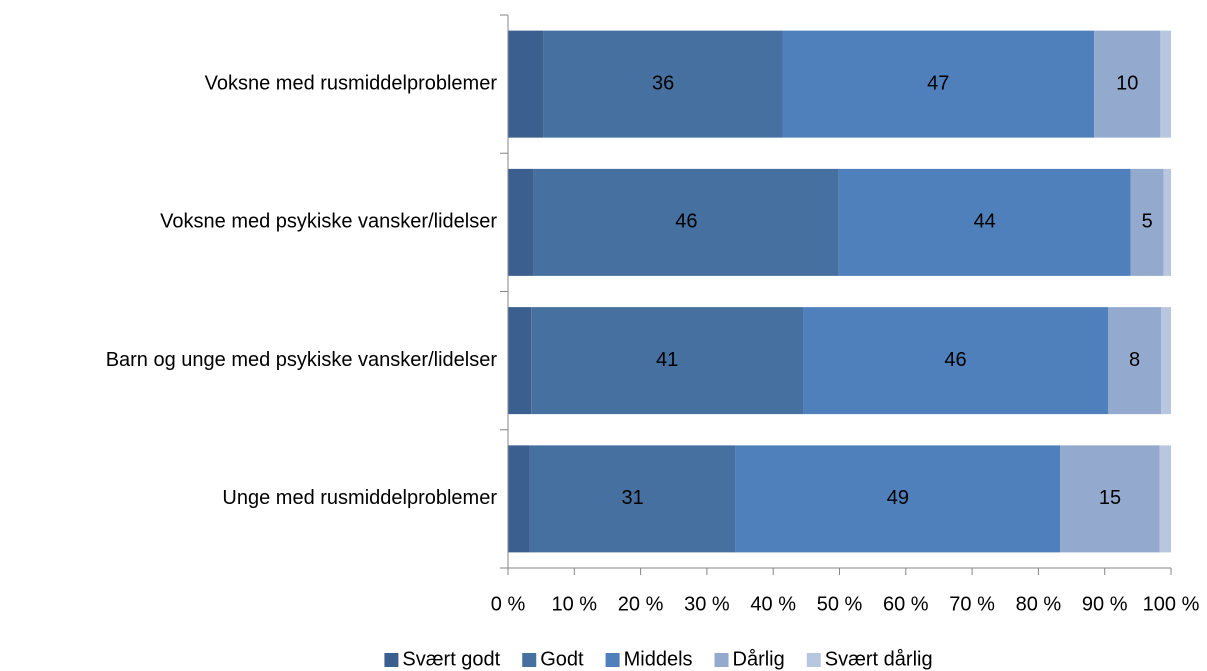  I want to click on x-tick-label: 10 %, so click(575, 604).